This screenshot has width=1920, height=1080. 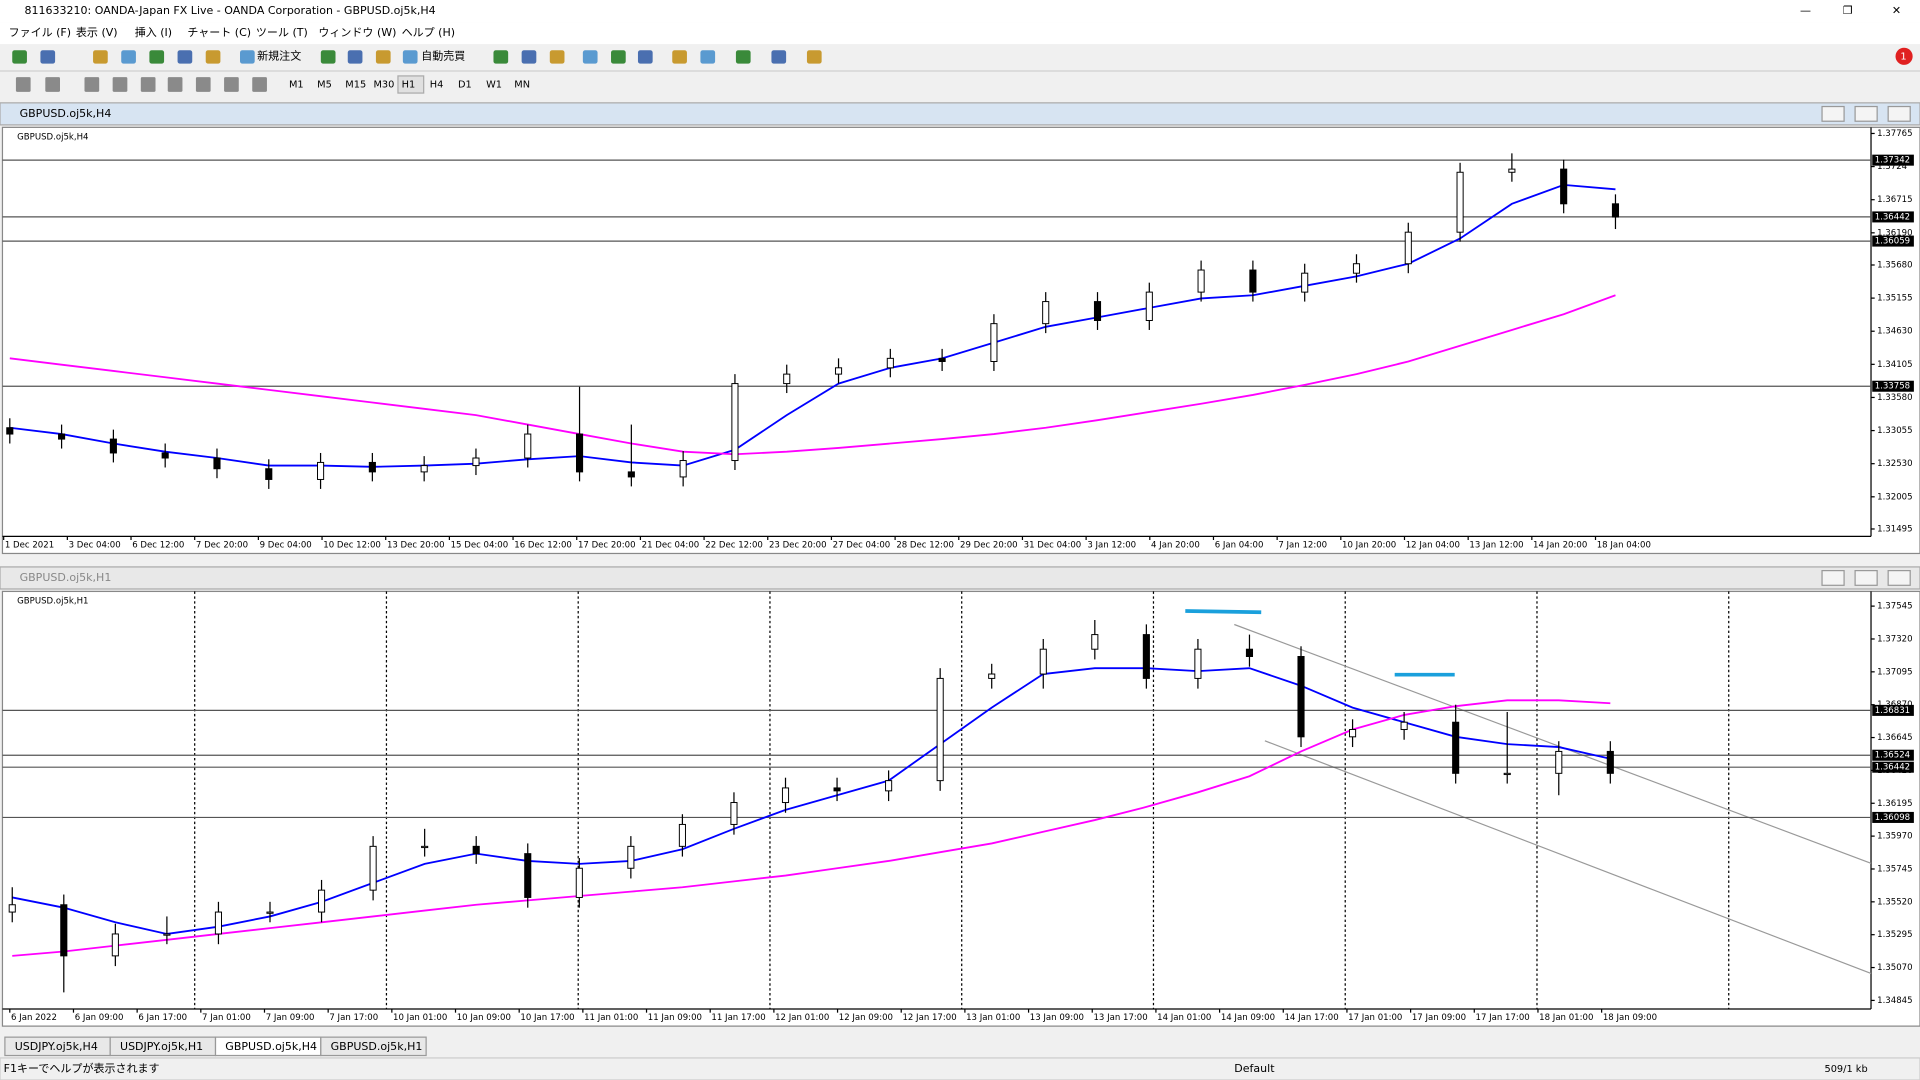 What do you see at coordinates (153, 32) in the screenshot?
I see `menu-item: 挿入 (I)` at bounding box center [153, 32].